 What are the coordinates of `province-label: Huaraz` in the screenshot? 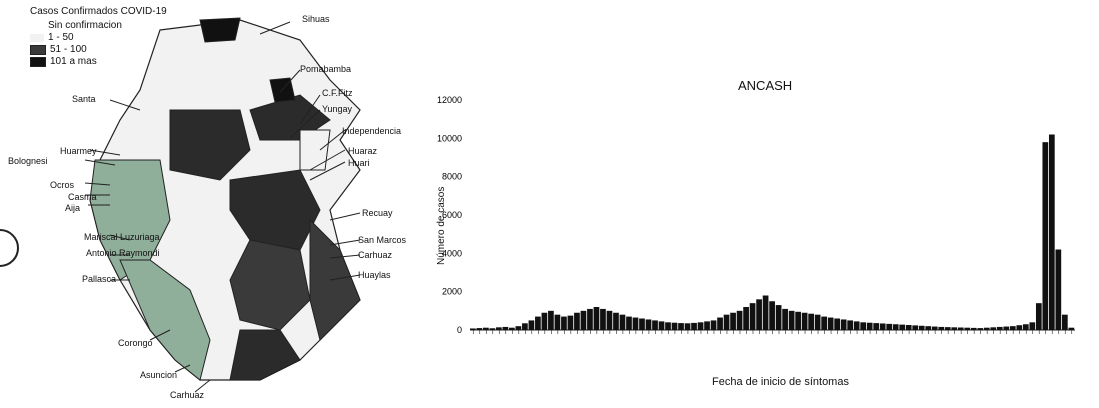 It's located at (363, 151).